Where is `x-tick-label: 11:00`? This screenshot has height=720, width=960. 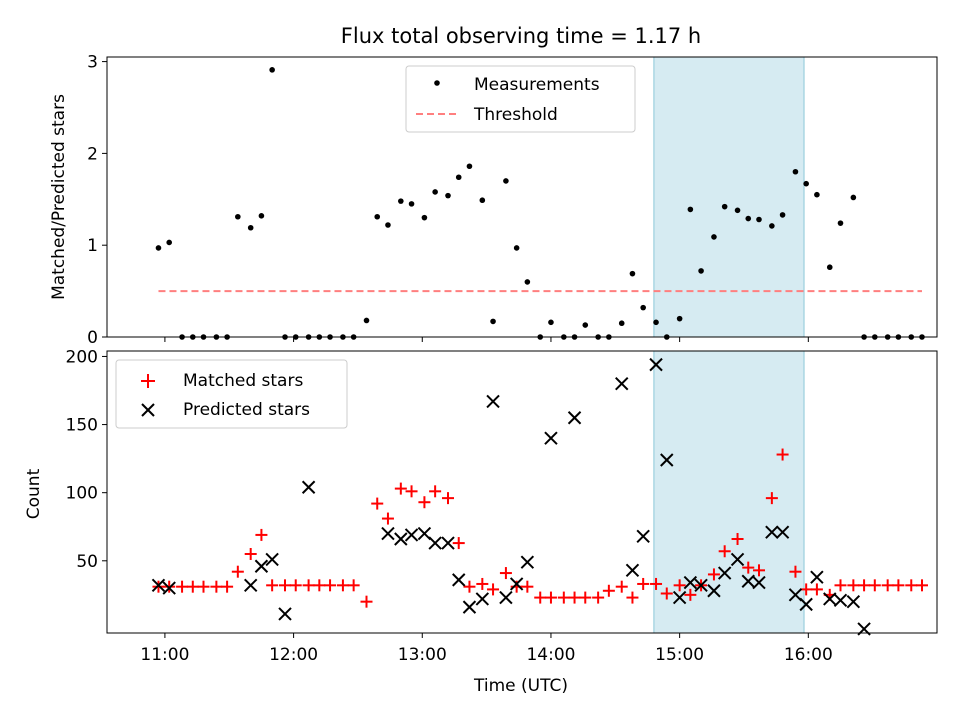
x-tick-label: 11:00 is located at coordinates (164, 655).